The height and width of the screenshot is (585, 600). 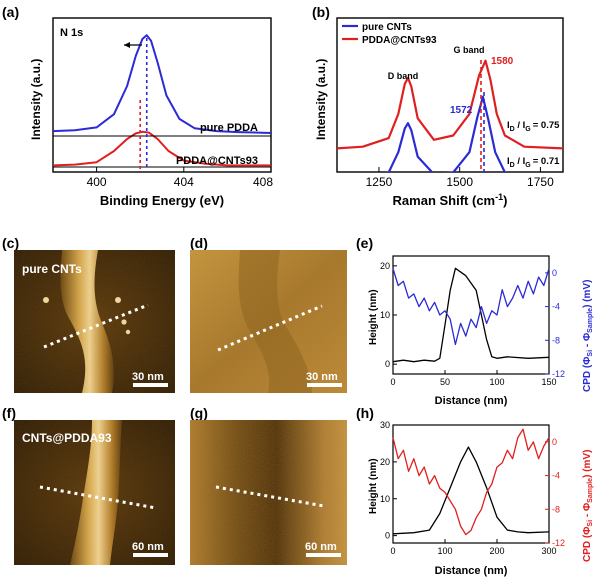 I want to click on h-rtick-label-3: -12, so click(x=558, y=543).